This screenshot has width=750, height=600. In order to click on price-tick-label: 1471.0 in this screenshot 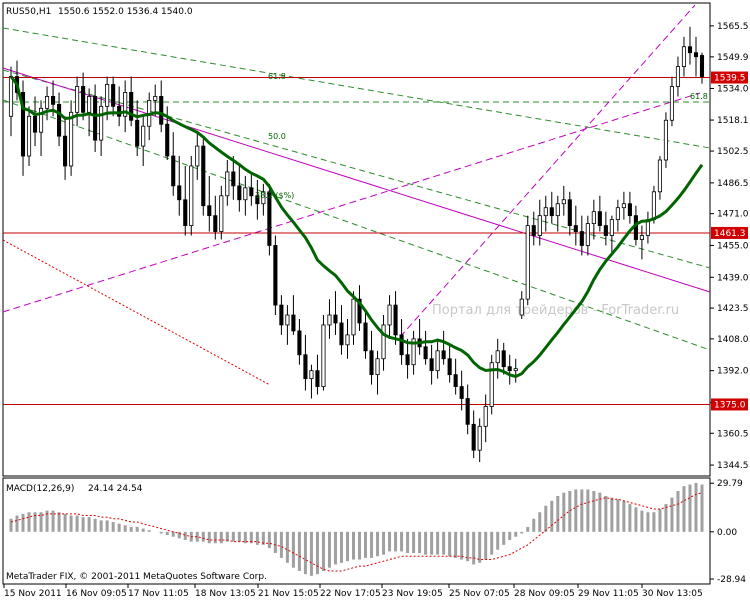, I will do `click(733, 215)`.